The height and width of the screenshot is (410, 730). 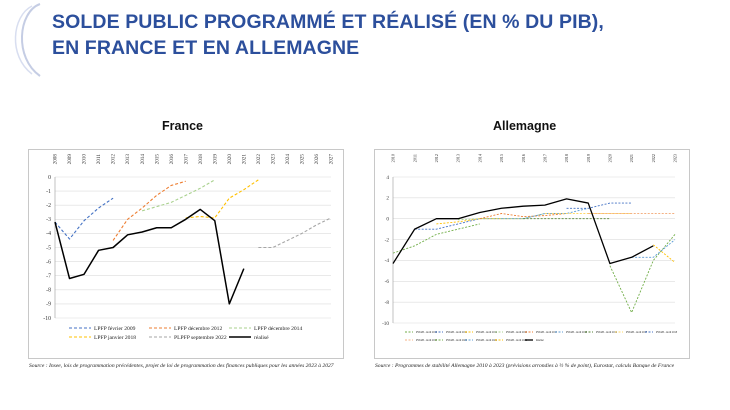 What do you see at coordinates (201, 159) in the screenshot?
I see `france-x-tick-label: 2018` at bounding box center [201, 159].